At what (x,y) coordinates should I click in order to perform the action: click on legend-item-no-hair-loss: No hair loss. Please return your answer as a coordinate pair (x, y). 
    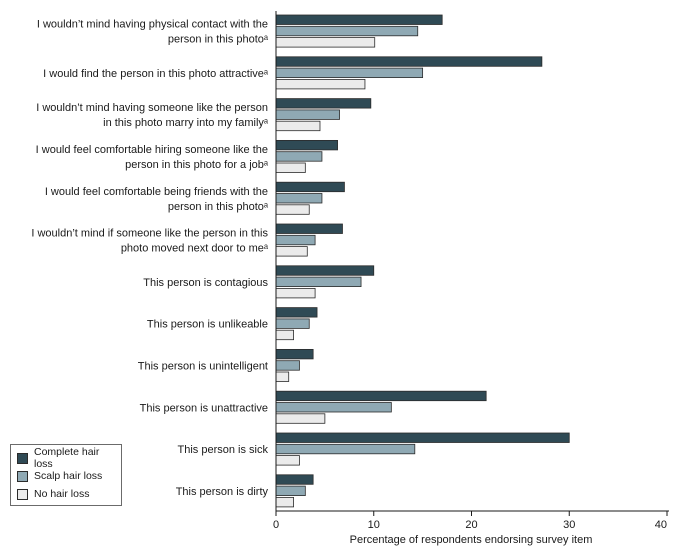
    Looking at the image, I should click on (66, 494).